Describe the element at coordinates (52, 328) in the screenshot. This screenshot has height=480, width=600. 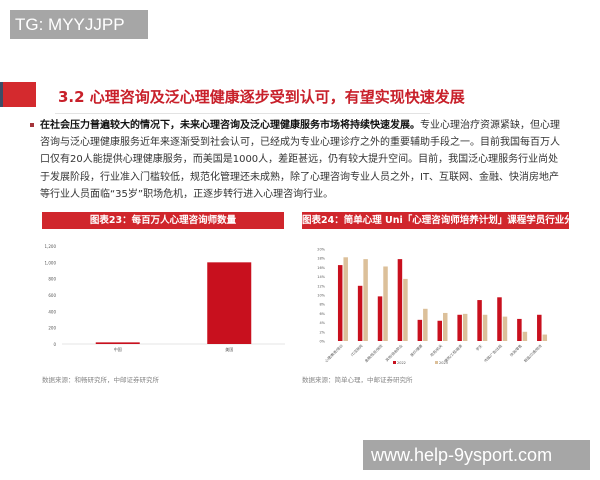
I see `y-tick-label: 200` at that location.